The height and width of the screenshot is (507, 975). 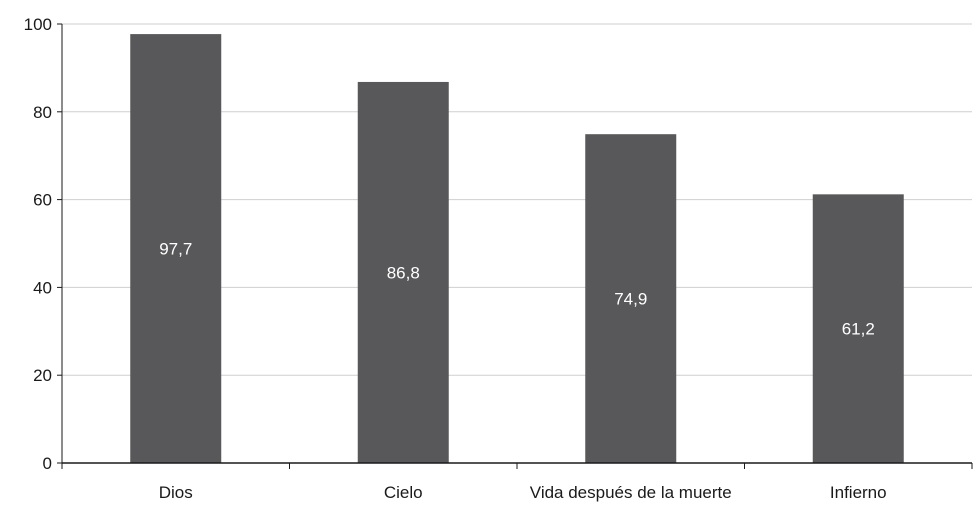 What do you see at coordinates (42, 287) in the screenshot?
I see `y-tick-label: 40` at bounding box center [42, 287].